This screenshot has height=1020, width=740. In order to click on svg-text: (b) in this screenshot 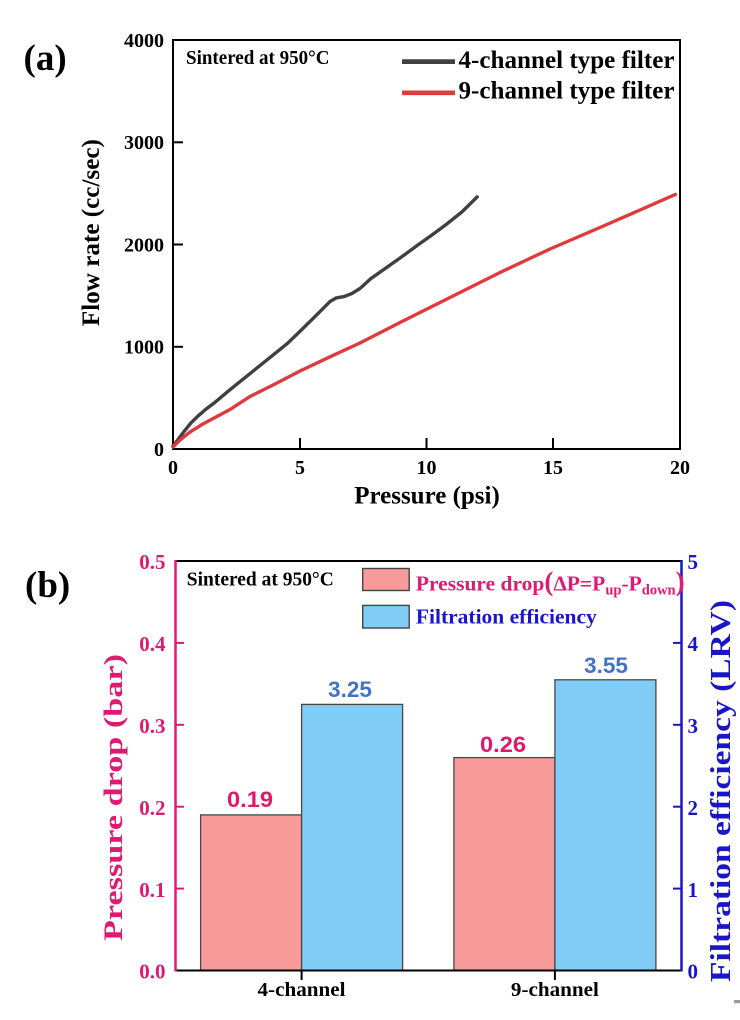, I will do `click(47, 585)`.